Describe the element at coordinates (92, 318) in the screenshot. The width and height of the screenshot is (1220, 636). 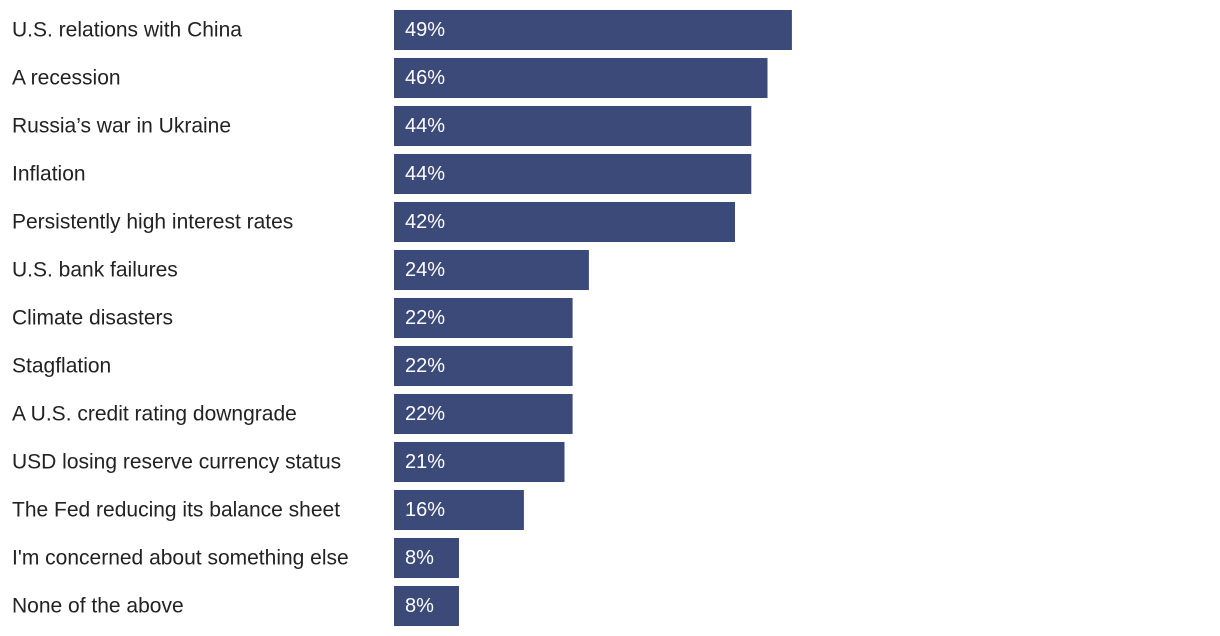
I see `category-label: Climate disasters` at that location.